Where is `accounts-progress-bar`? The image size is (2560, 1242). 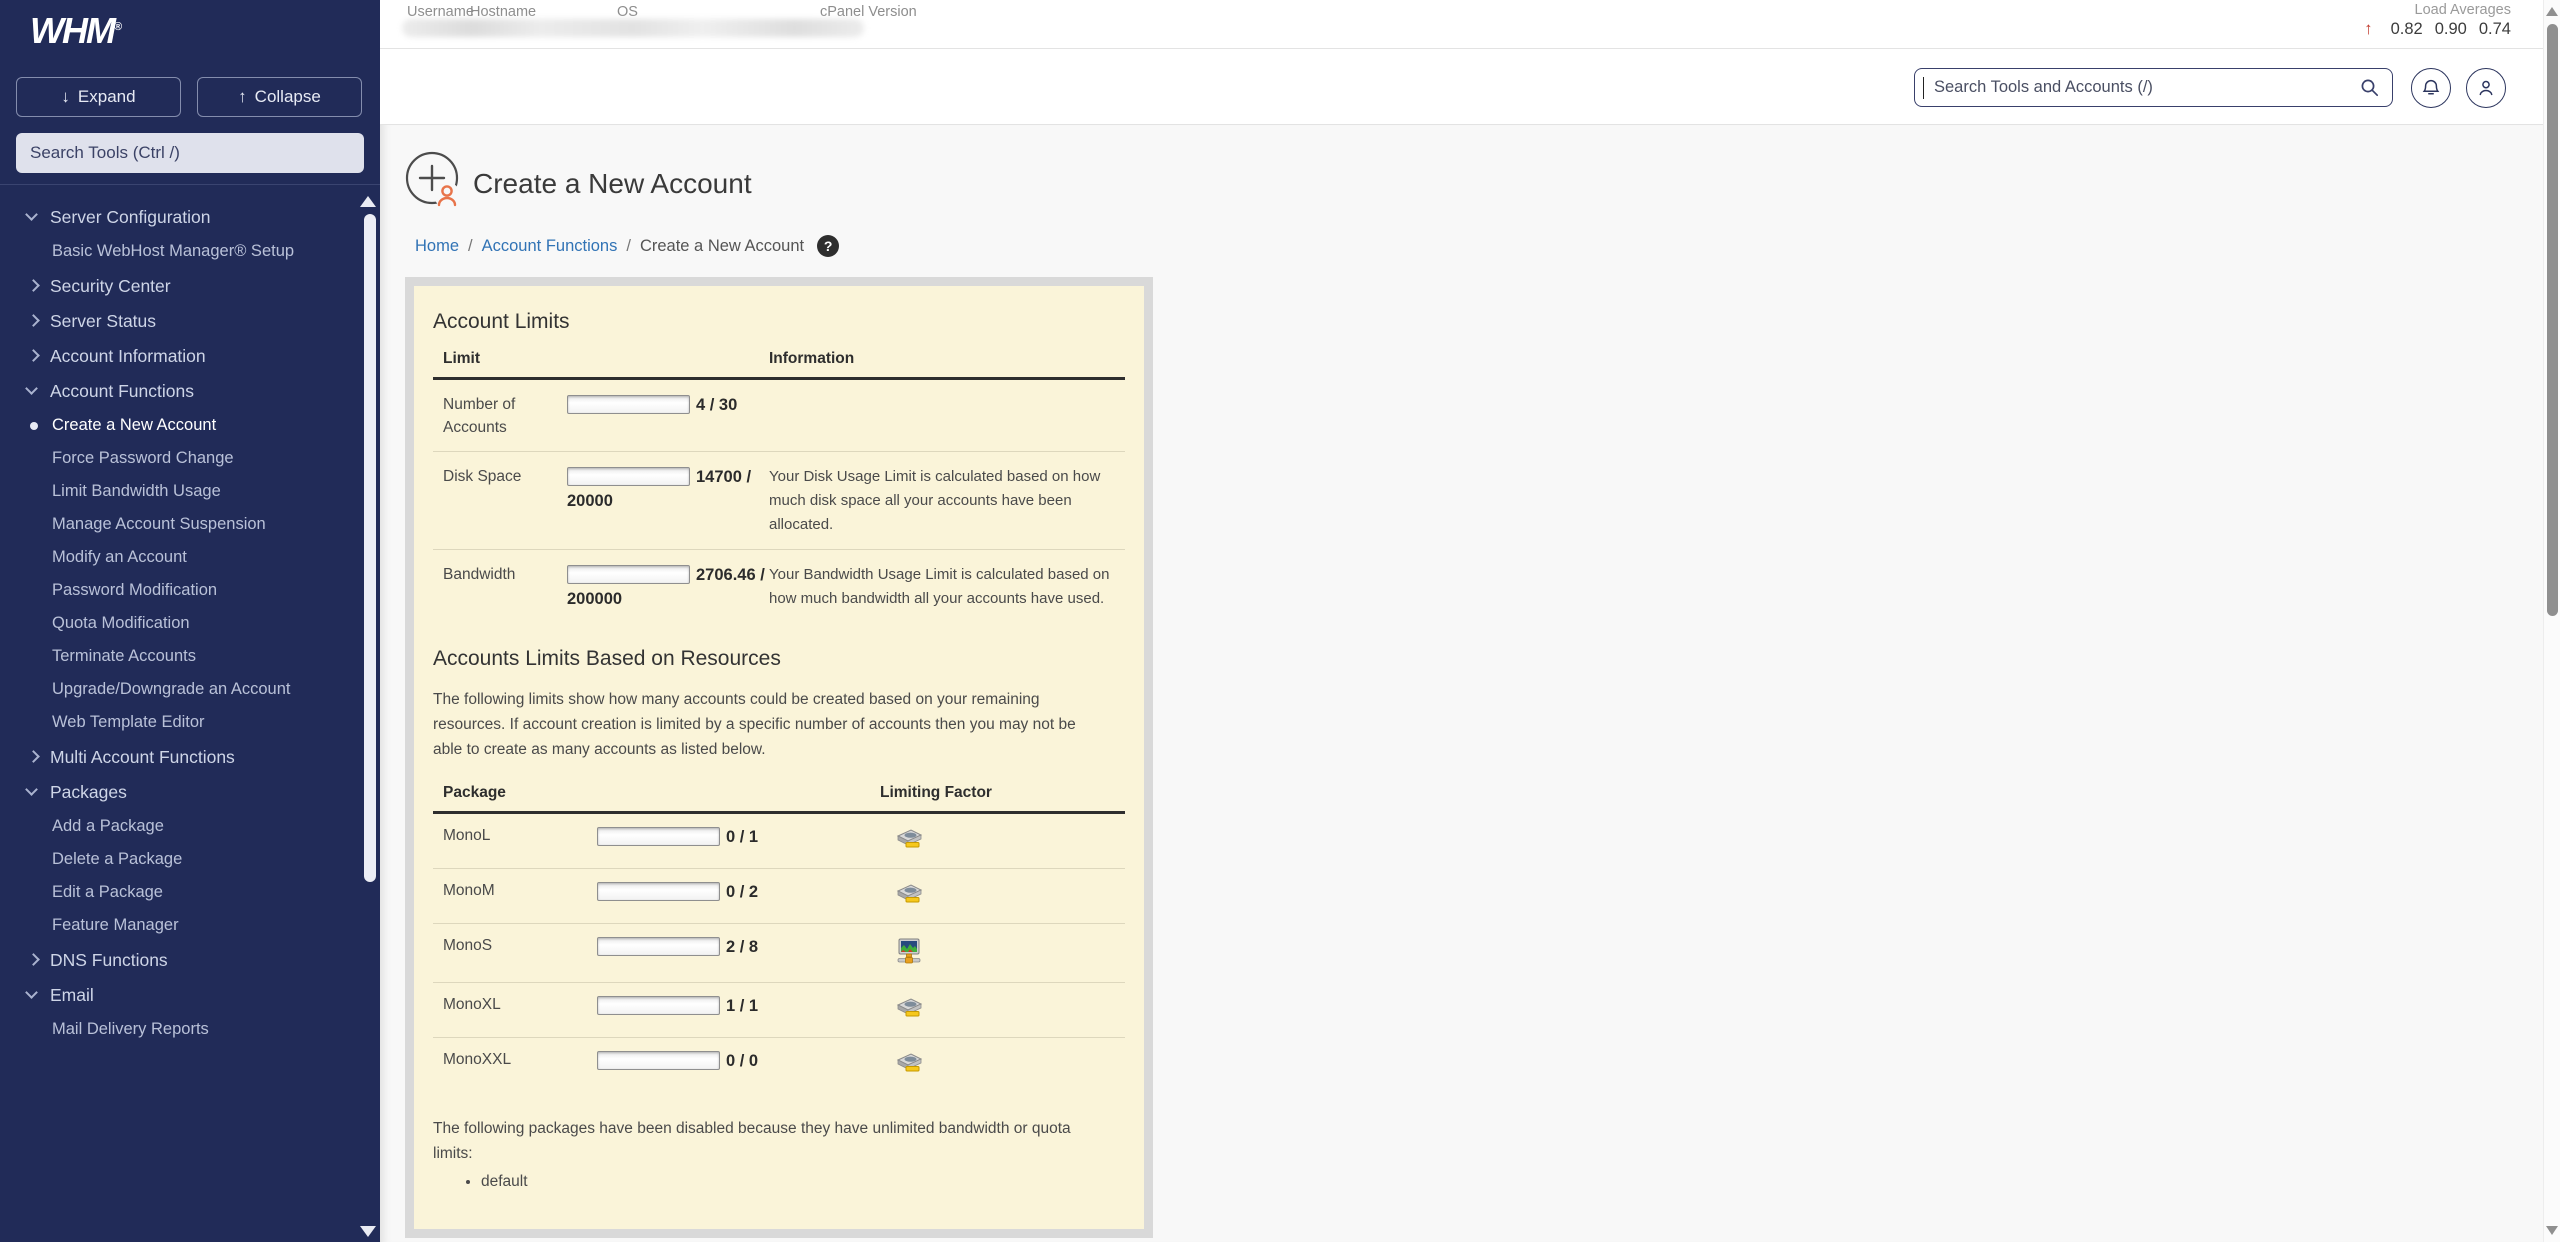 accounts-progress-bar is located at coordinates (628, 404).